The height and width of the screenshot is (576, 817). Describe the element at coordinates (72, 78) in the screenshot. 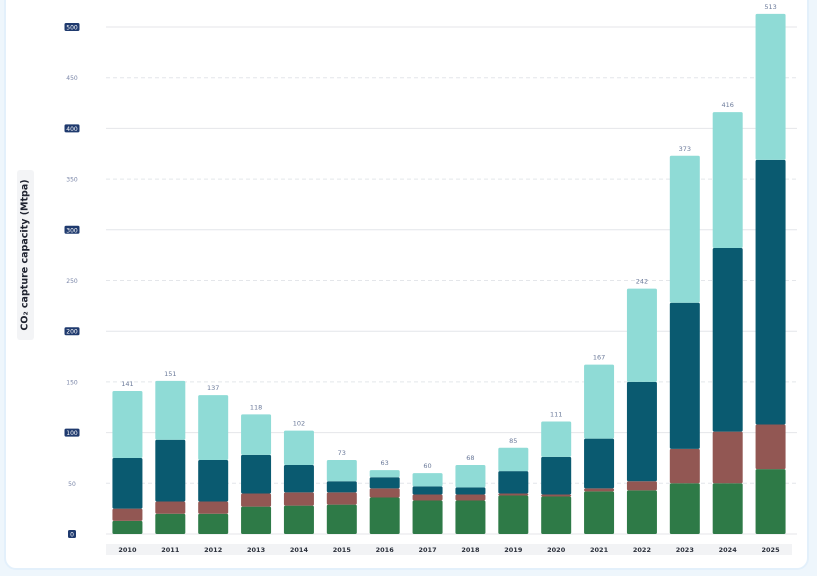

I see `y-tick-label: 450` at that location.